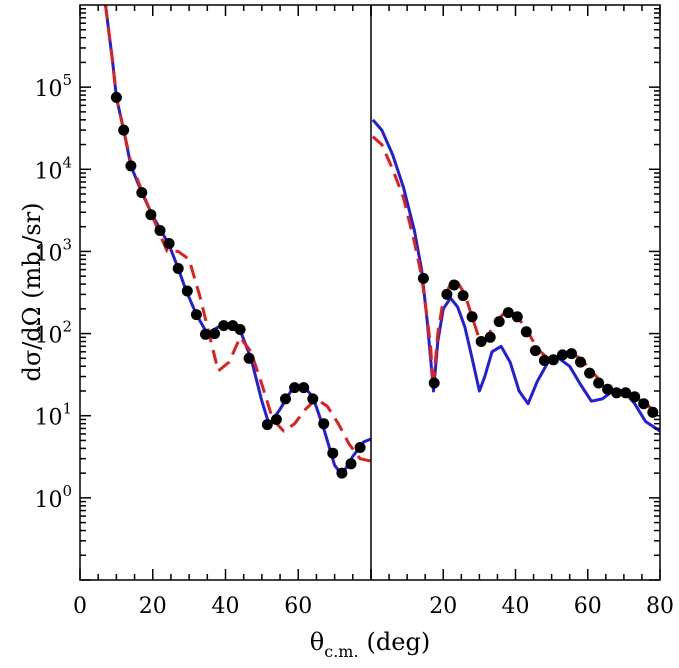 The image size is (679, 668). Describe the element at coordinates (53, 497) in the screenshot. I see `y-tick-label: 10⁰` at that location.